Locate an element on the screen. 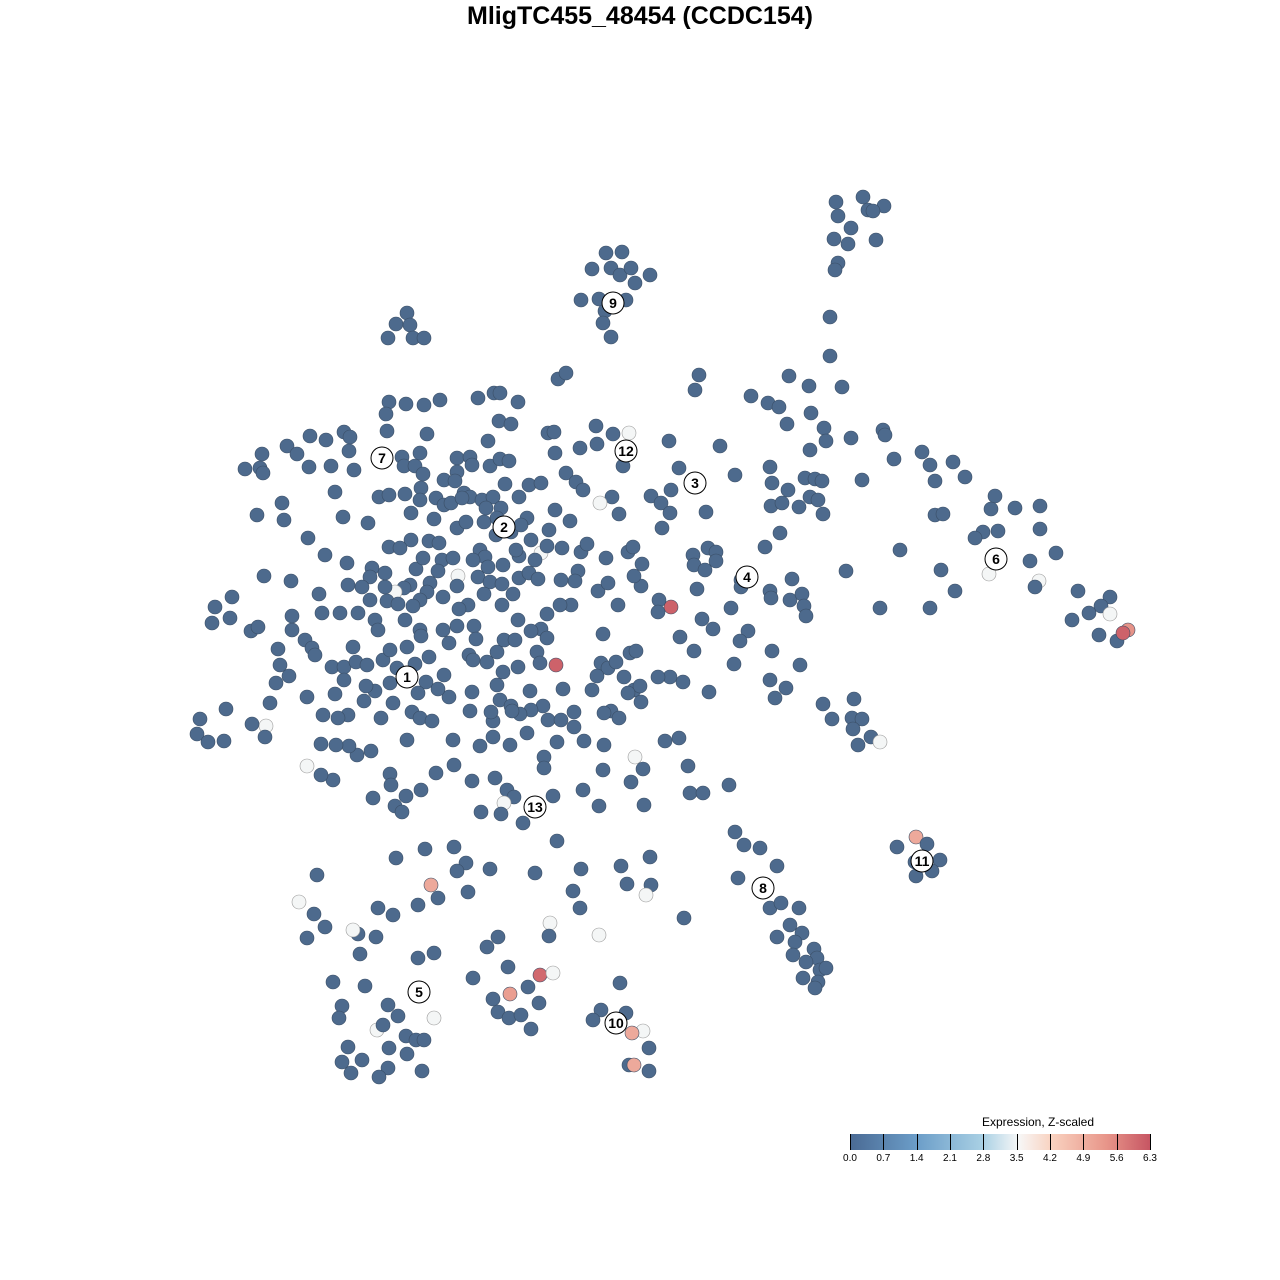 The height and width of the screenshot is (1280, 1280). cluster-label-circle is located at coordinates (626, 451).